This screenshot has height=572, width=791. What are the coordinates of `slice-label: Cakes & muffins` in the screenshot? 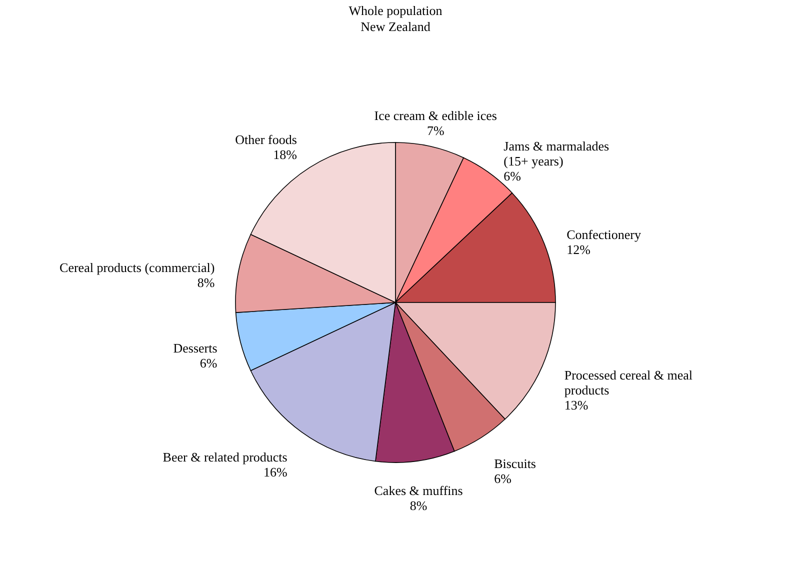 It's located at (418, 490).